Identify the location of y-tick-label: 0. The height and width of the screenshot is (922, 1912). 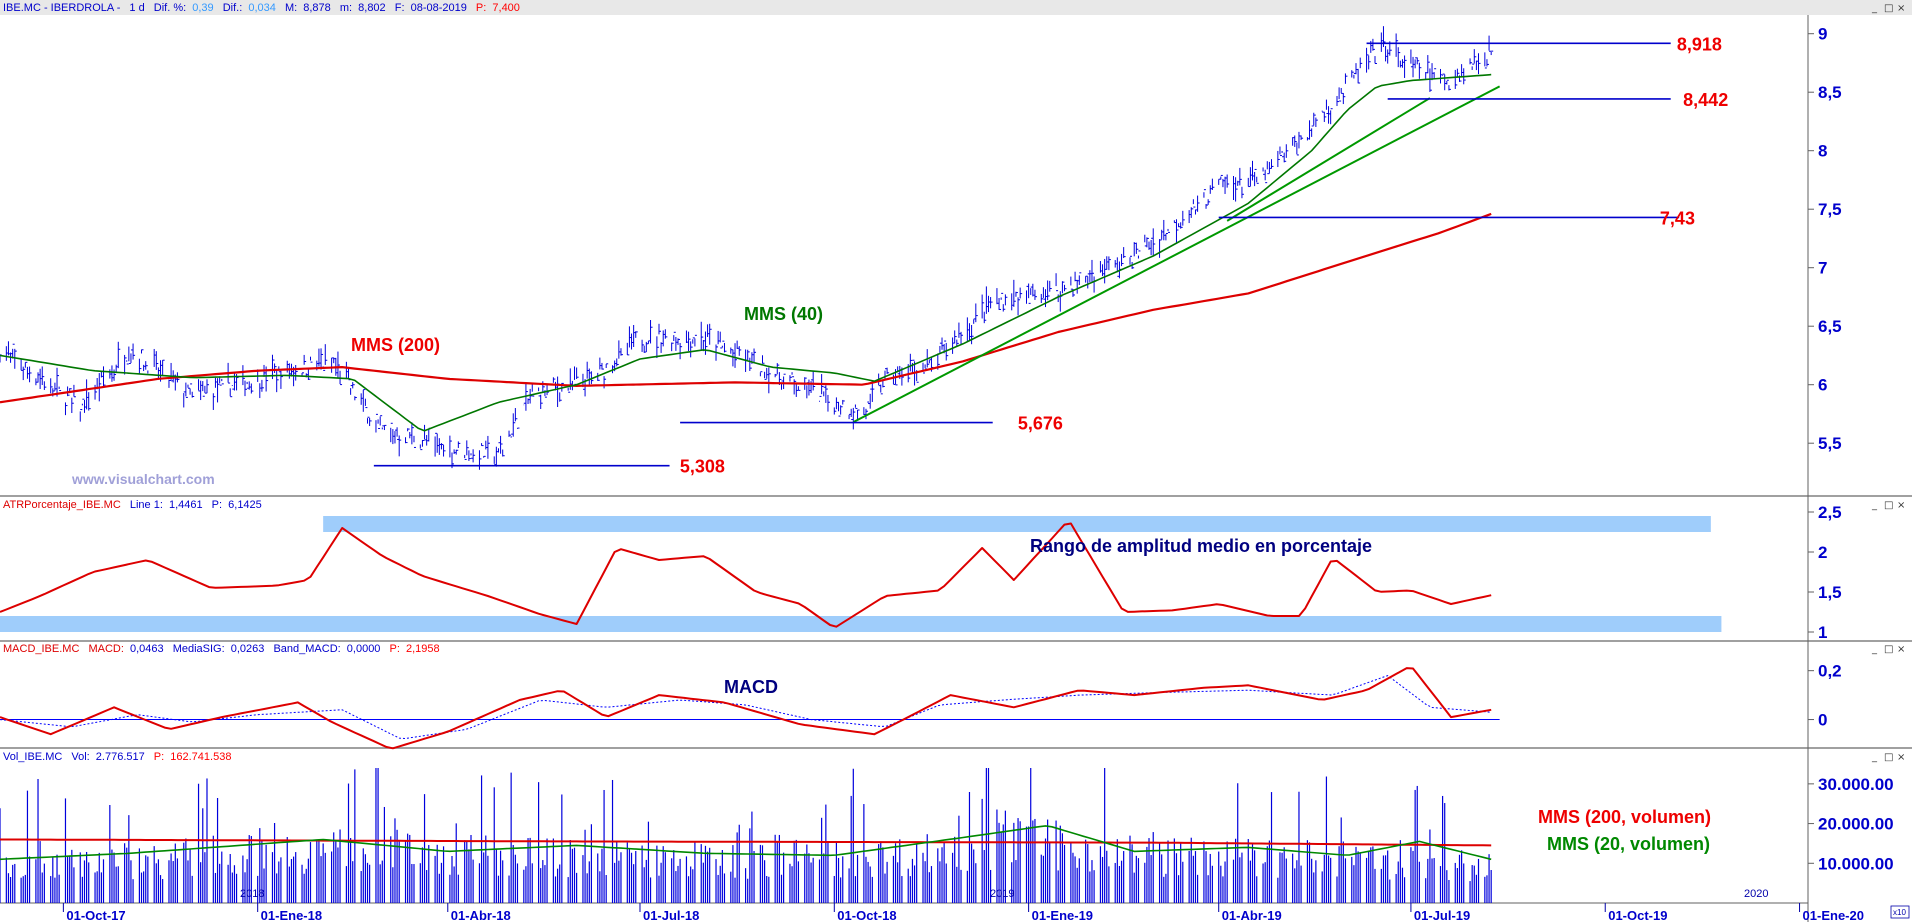
(1822, 720).